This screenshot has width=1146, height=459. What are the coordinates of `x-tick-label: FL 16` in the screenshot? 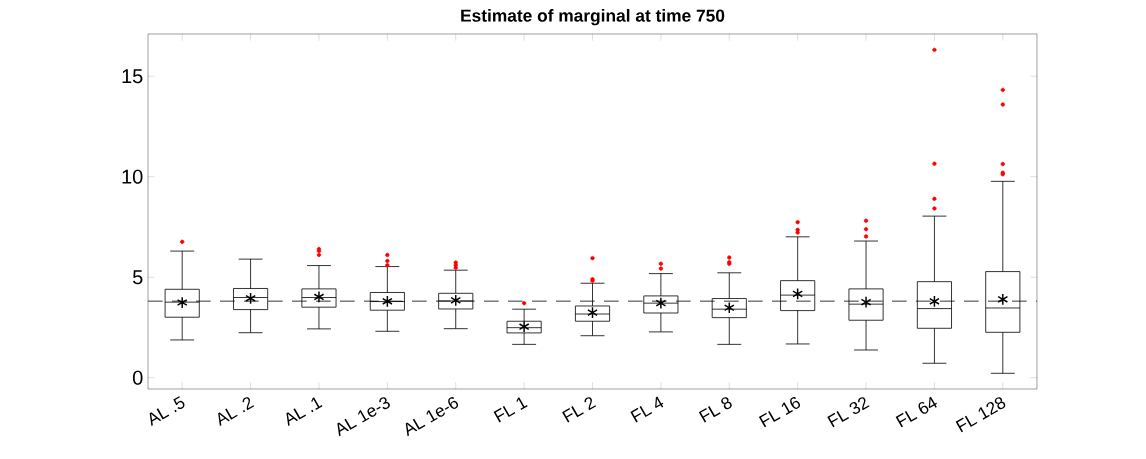 It's located at (779, 412).